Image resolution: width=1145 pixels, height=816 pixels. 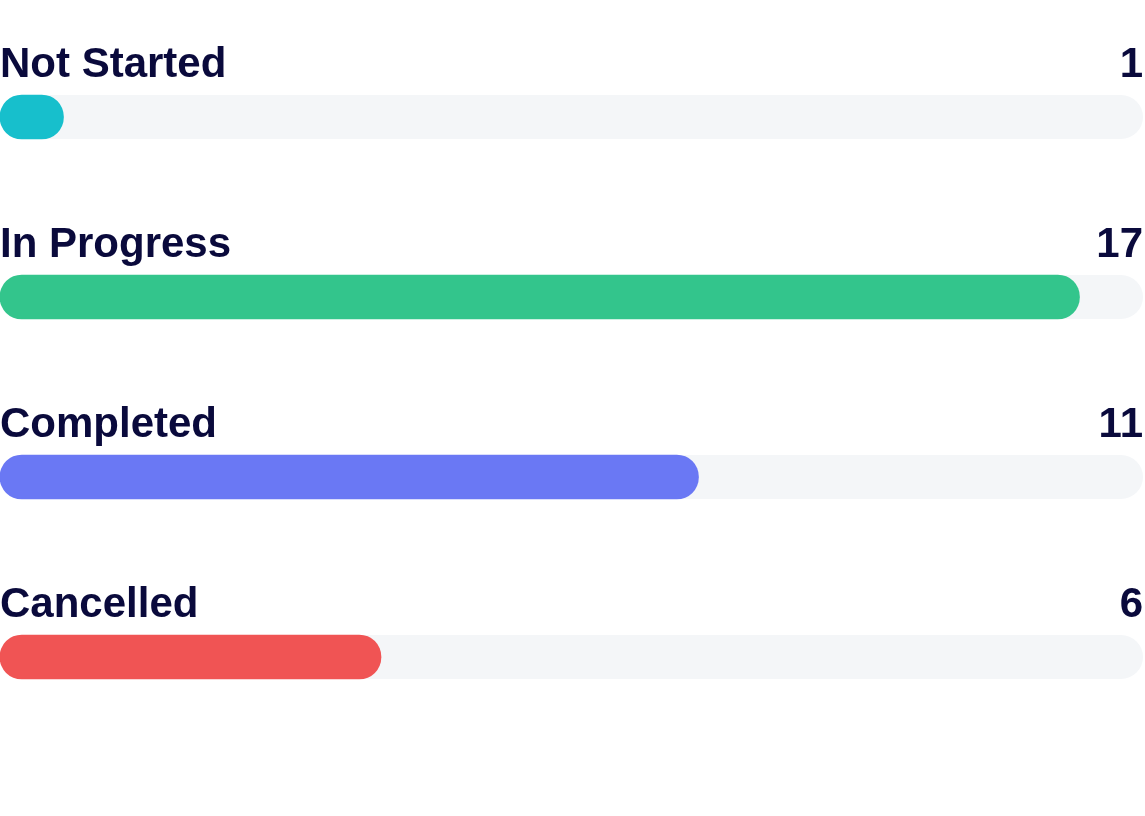 What do you see at coordinates (113, 62) in the screenshot?
I see `y-tick-label: Not Started` at bounding box center [113, 62].